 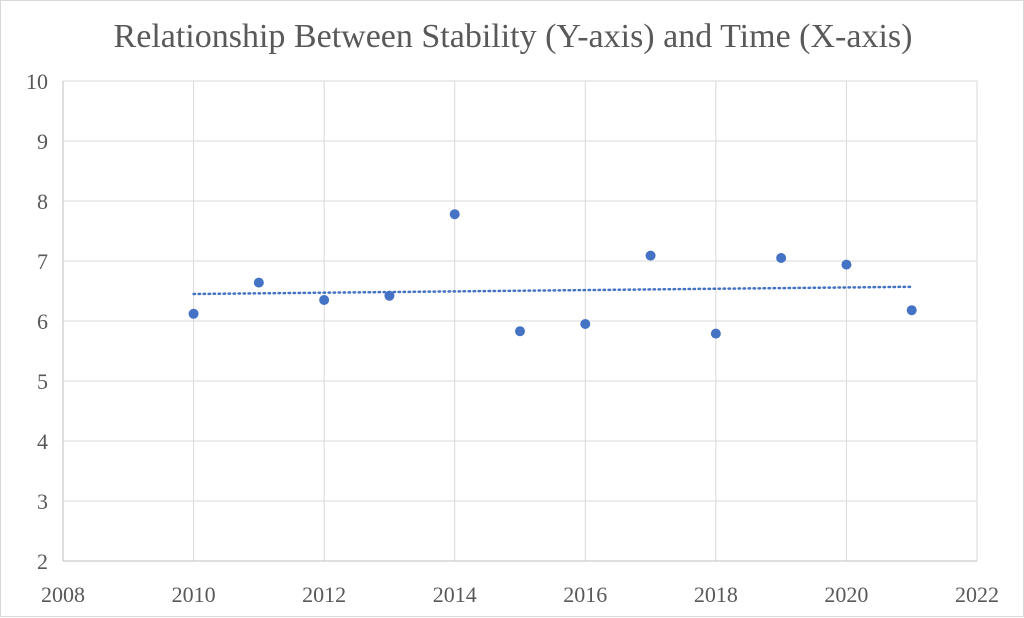 I want to click on y-tick-label: 10, so click(x=37, y=81).